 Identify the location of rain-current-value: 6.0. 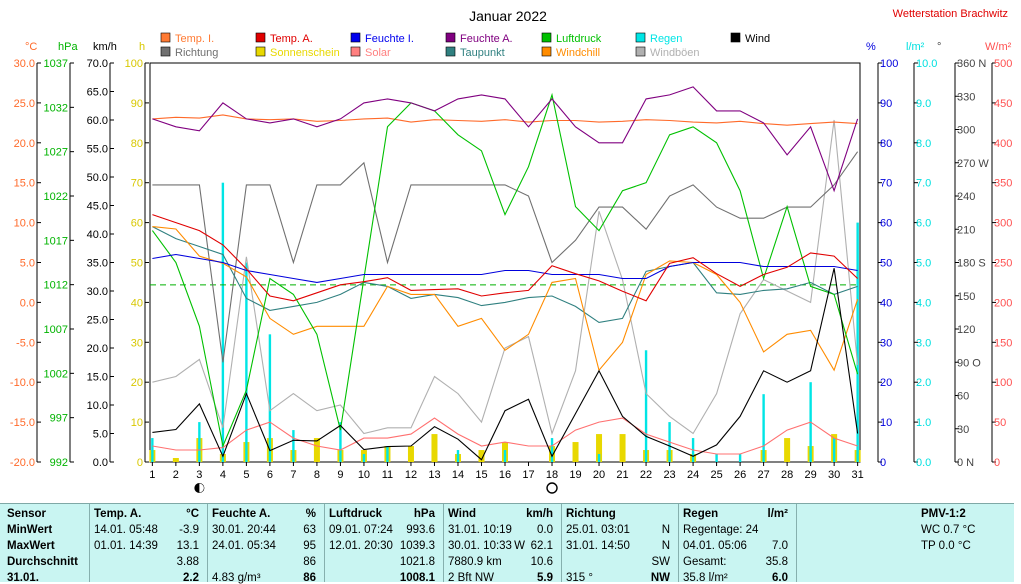
(780, 578).